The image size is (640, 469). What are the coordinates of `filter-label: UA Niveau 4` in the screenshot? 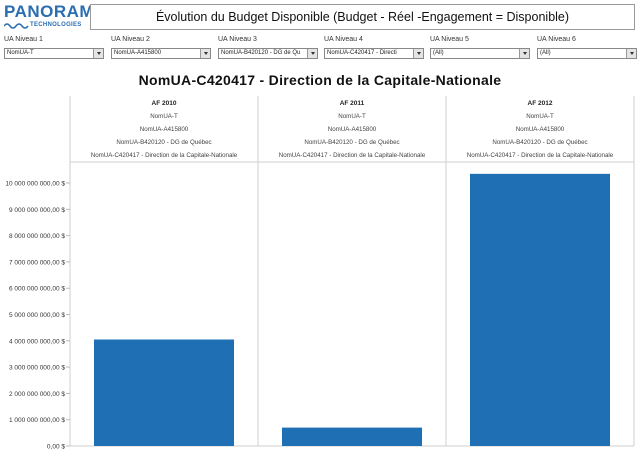 It's located at (343, 39).